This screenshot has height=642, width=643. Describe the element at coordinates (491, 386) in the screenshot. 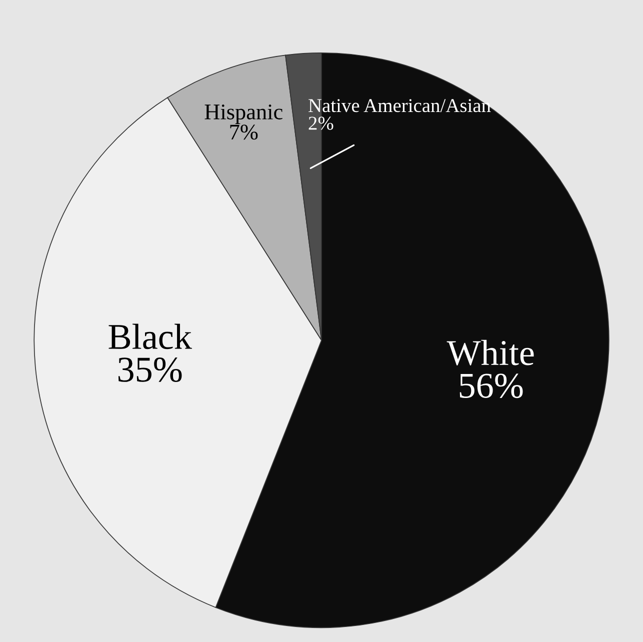

I see `data-label: 56%` at that location.